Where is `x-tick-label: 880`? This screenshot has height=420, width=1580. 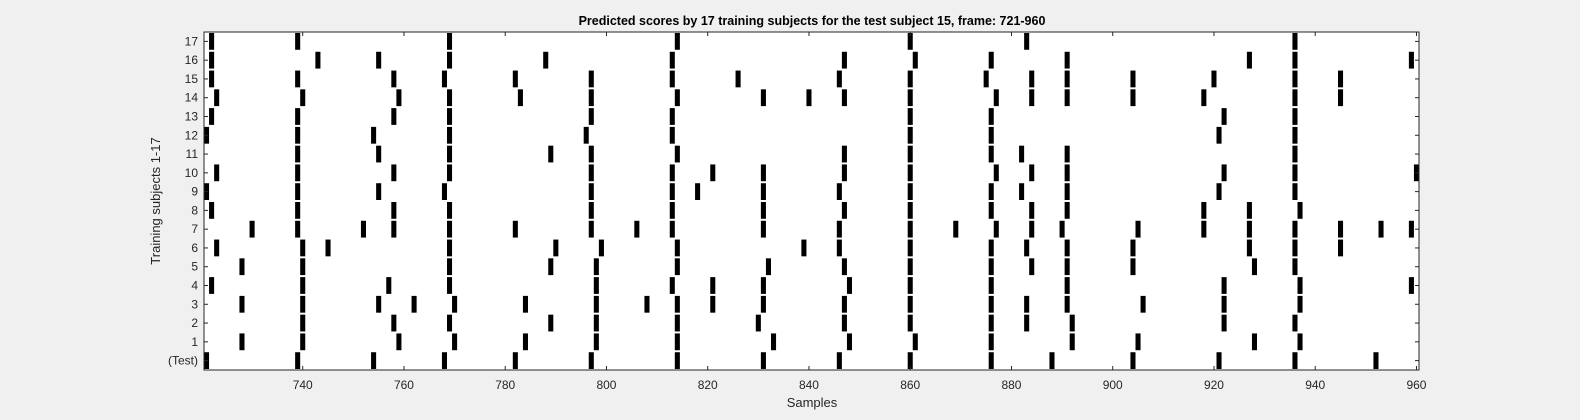
x-tick-label: 880 is located at coordinates (1011, 385).